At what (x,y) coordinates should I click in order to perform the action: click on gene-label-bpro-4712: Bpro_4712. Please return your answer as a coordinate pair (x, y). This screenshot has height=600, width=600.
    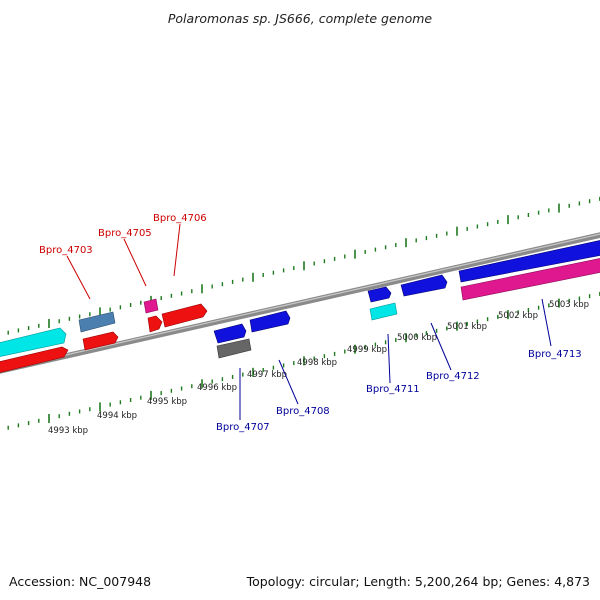
    Looking at the image, I should click on (453, 376).